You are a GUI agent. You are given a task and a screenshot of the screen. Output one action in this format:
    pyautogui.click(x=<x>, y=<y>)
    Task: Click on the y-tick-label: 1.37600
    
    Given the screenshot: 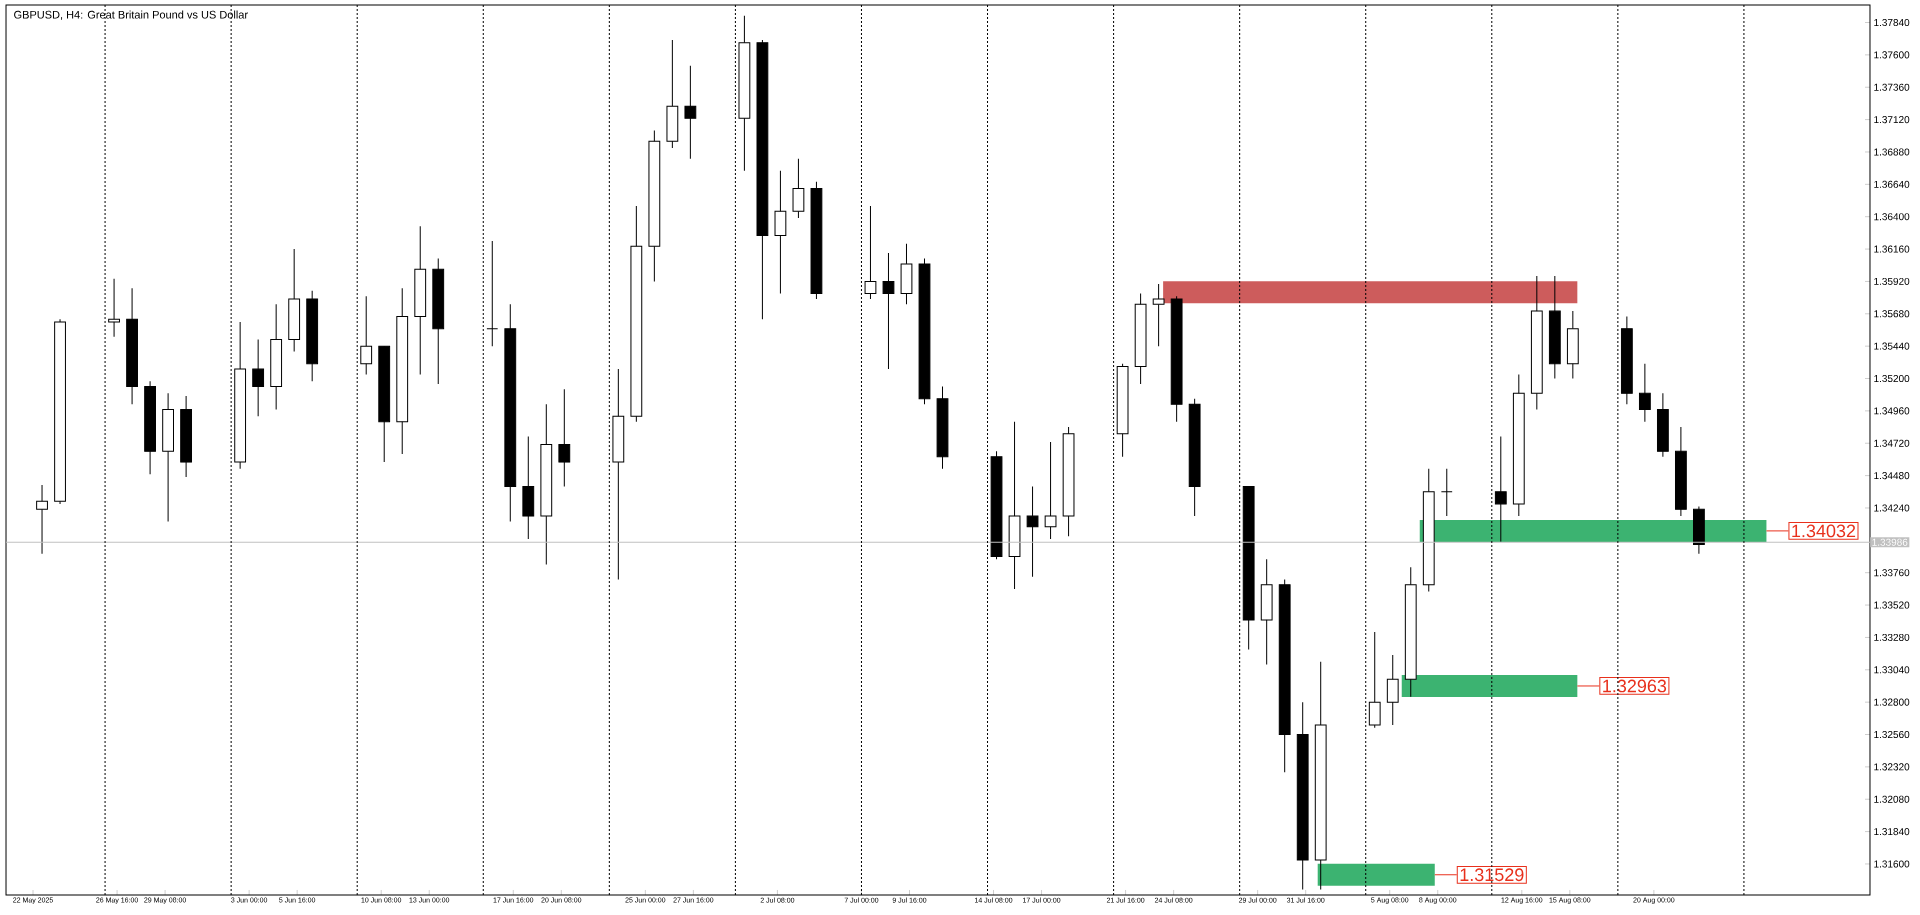 What is the action you would take?
    pyautogui.click(x=1892, y=55)
    